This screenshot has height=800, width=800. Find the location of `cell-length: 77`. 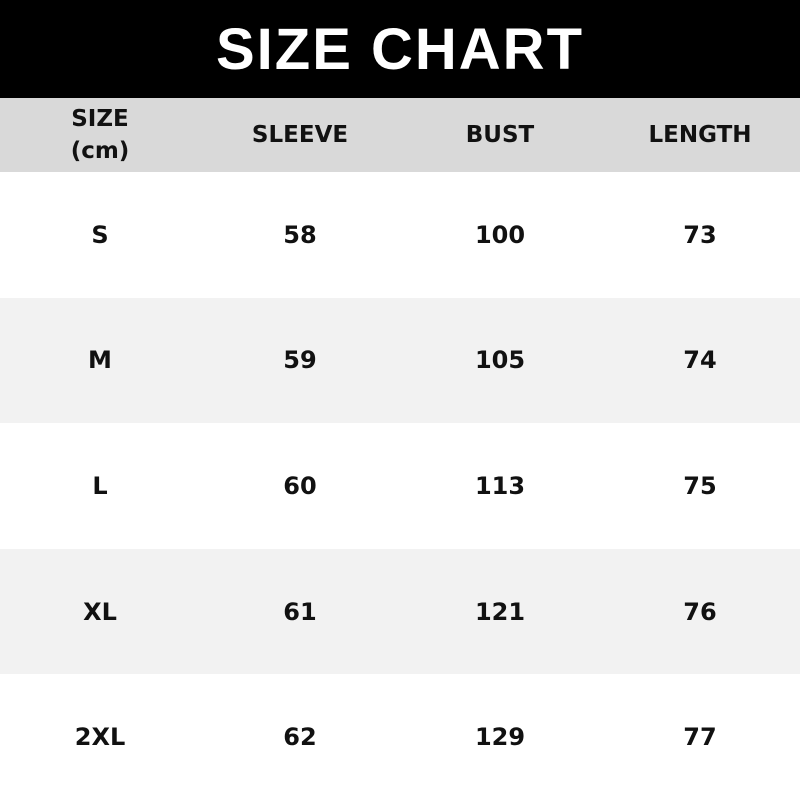

cell-length: 77 is located at coordinates (700, 737).